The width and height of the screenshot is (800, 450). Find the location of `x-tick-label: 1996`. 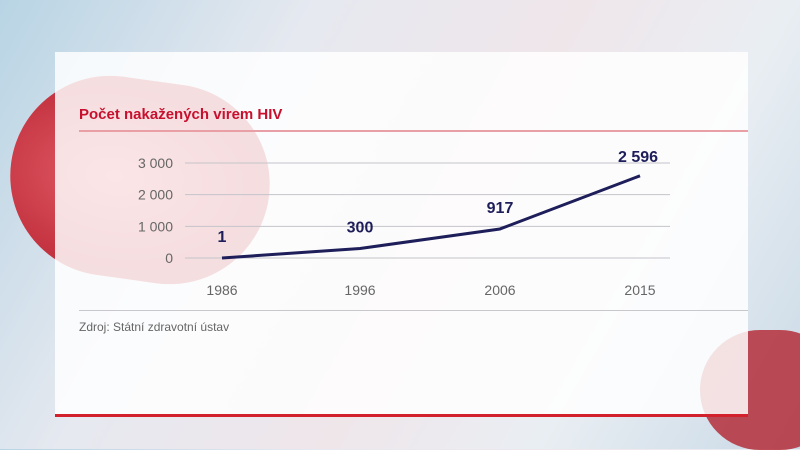

x-tick-label: 1996 is located at coordinates (359, 290).